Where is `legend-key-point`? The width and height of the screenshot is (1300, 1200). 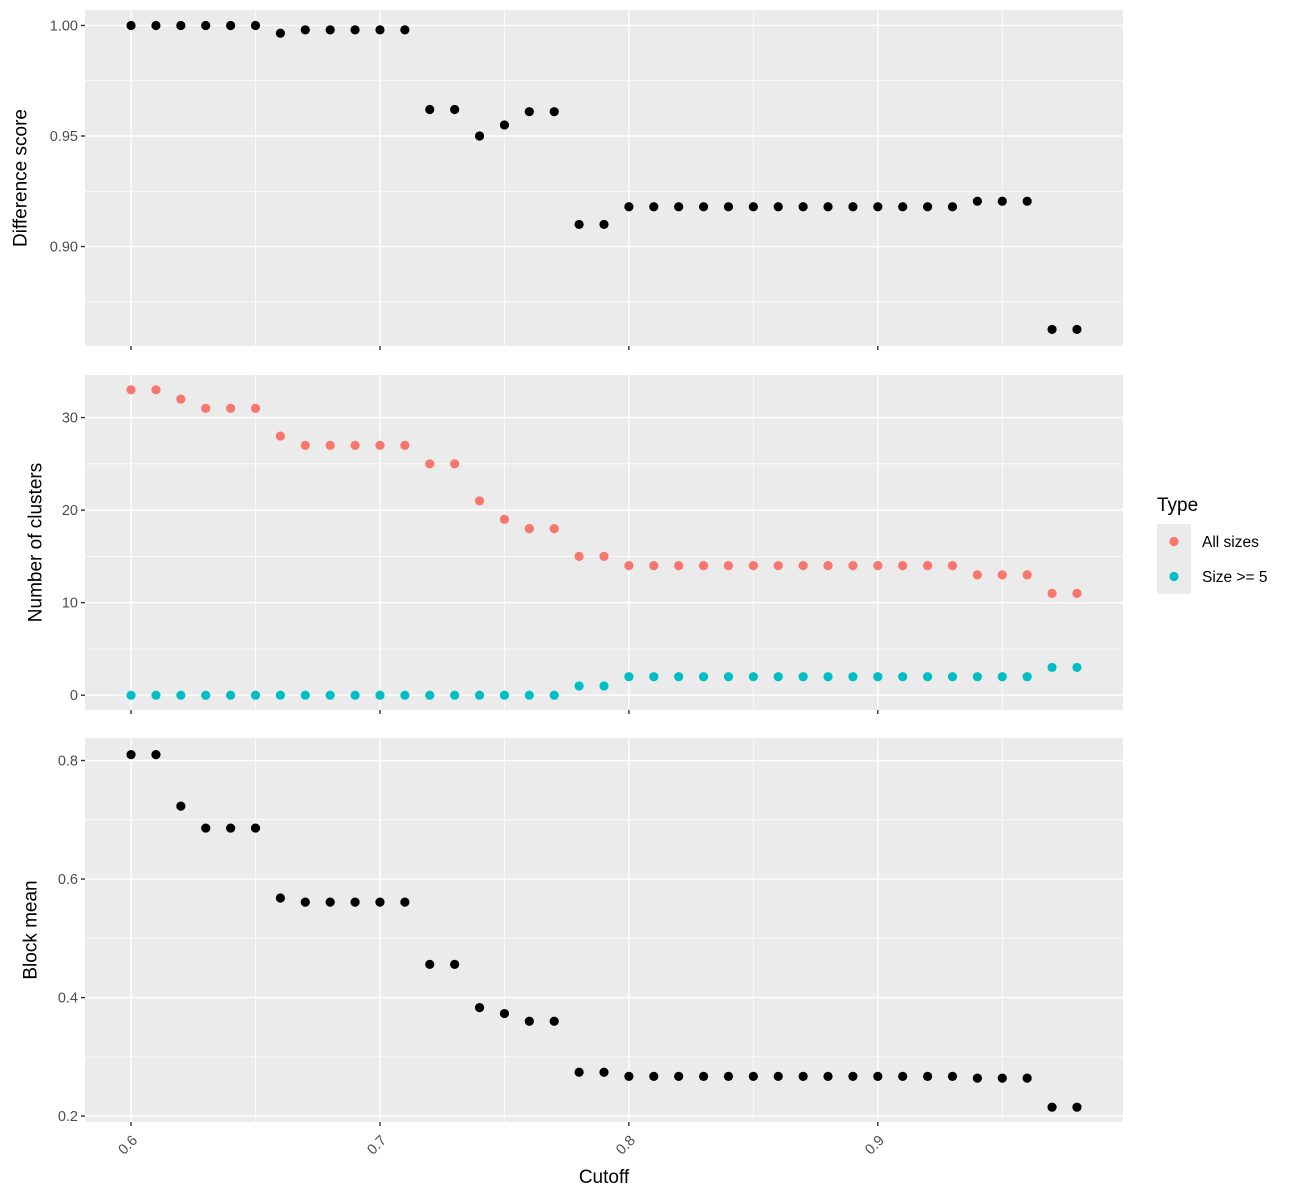
legend-key-point is located at coordinates (1174, 576).